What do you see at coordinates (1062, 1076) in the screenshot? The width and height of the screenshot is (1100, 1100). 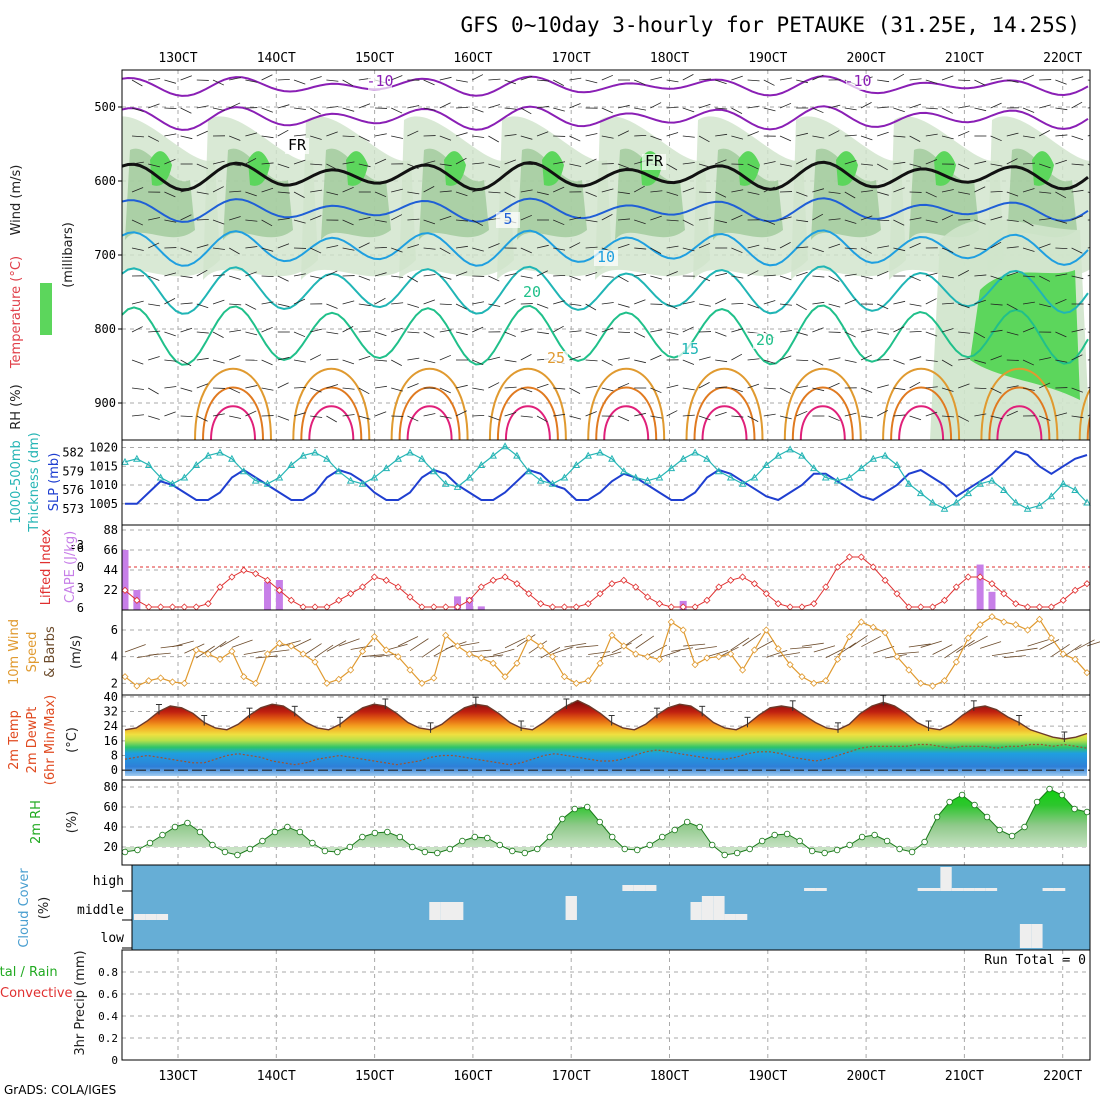 I see `bottom-day-label: 22OCT` at bounding box center [1062, 1076].